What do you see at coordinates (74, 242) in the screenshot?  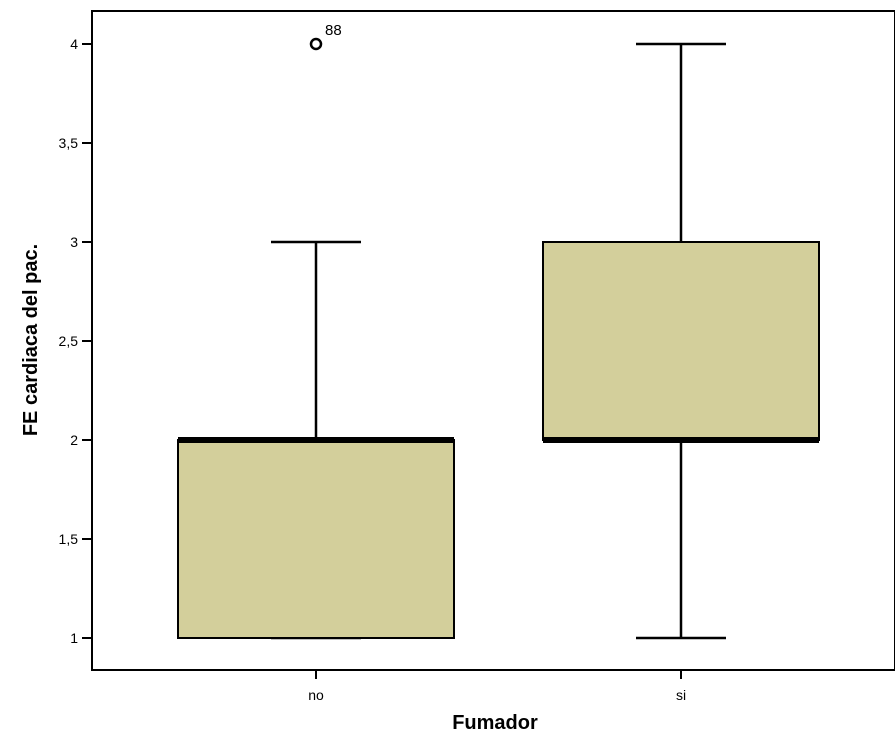 I see `y-tick-label: 3` at bounding box center [74, 242].